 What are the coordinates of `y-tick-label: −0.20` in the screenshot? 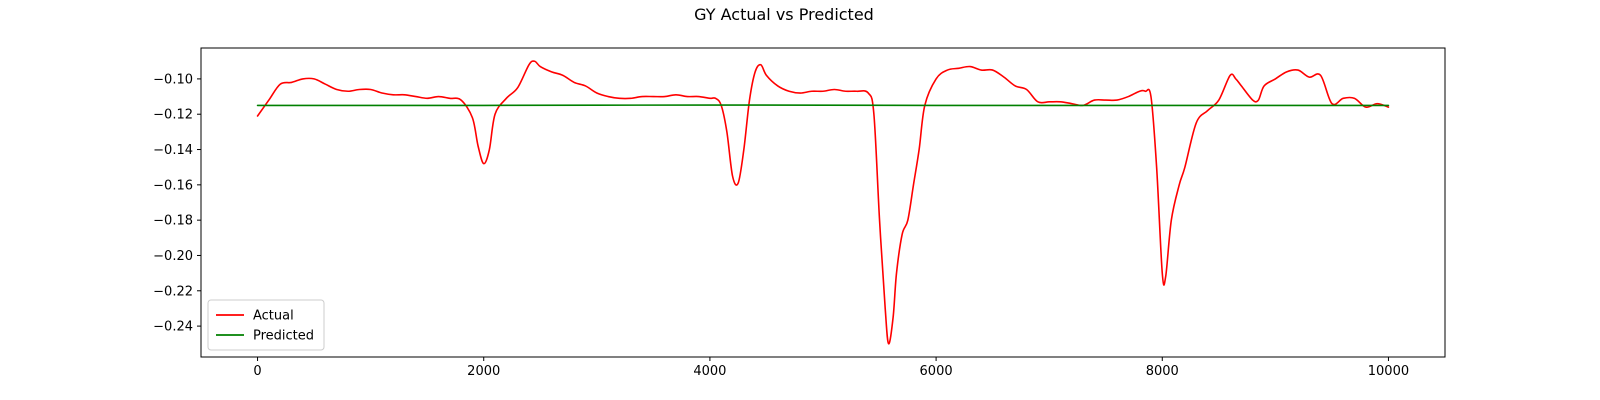 It's located at (173, 256).